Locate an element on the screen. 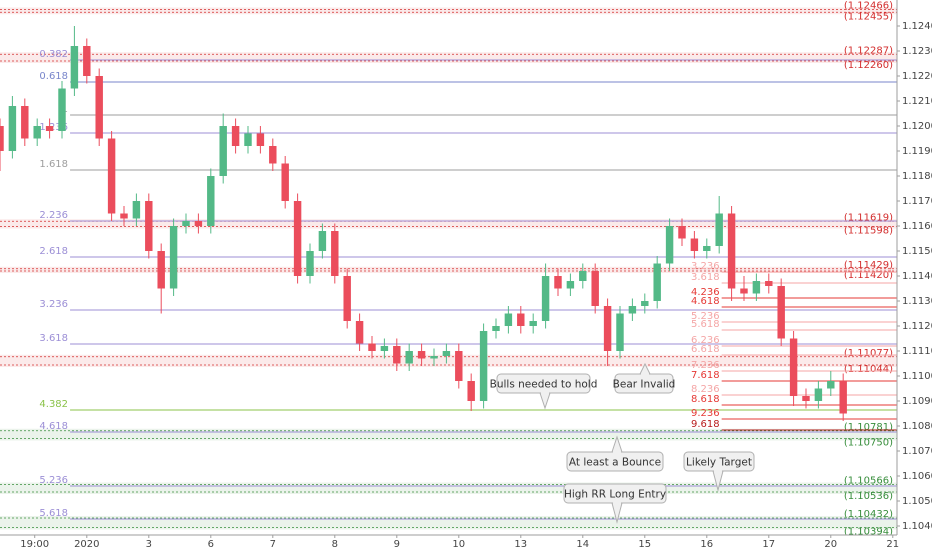 This screenshot has width=932, height=550. x-tick-label: 20 is located at coordinates (830, 544).